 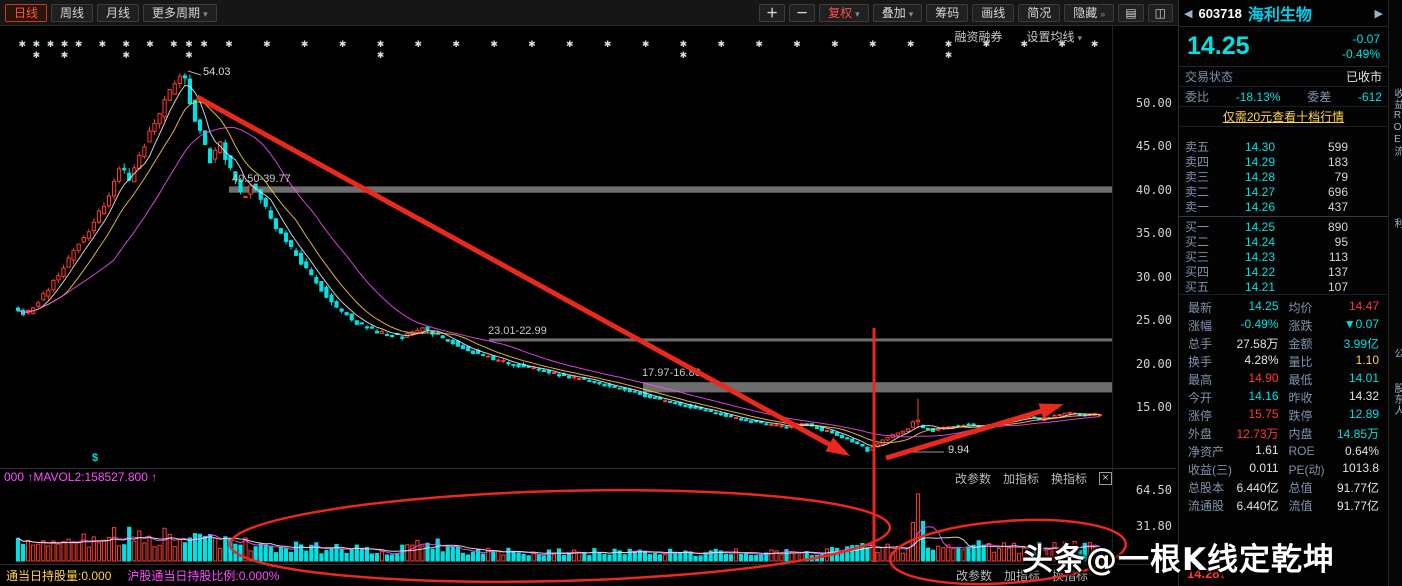 What do you see at coordinates (589, 575) in the screenshot?
I see `status-bar: 通当日持股量:0.000 沪股通当日持股比例:0.000% 改参数 加指标 换指标` at bounding box center [589, 575].